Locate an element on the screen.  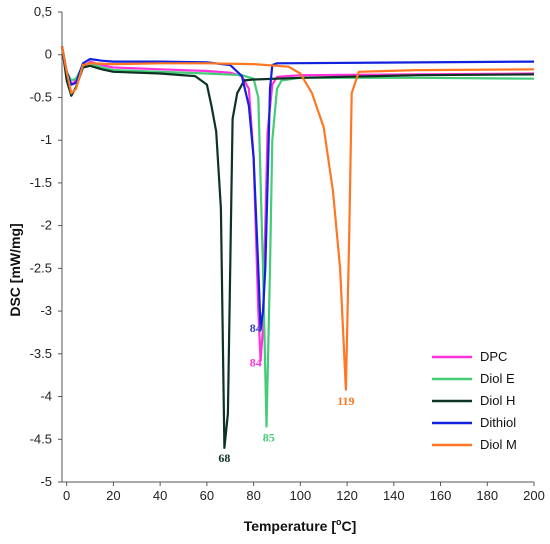
x-tick-label: 180 is located at coordinates (487, 495).